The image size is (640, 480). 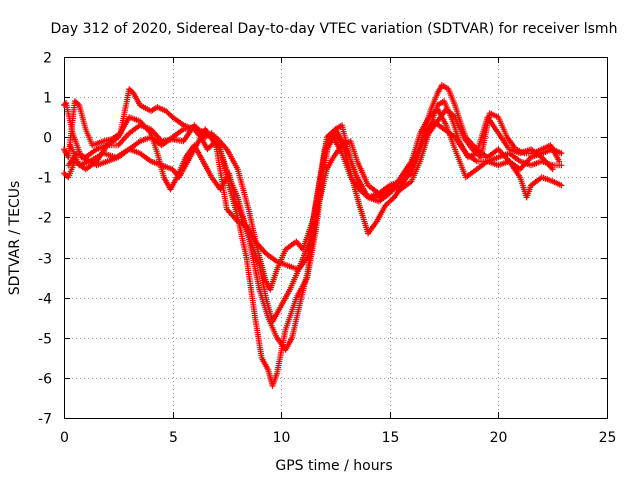 What do you see at coordinates (45, 219) in the screenshot?
I see `y-tick-label: -2` at bounding box center [45, 219].